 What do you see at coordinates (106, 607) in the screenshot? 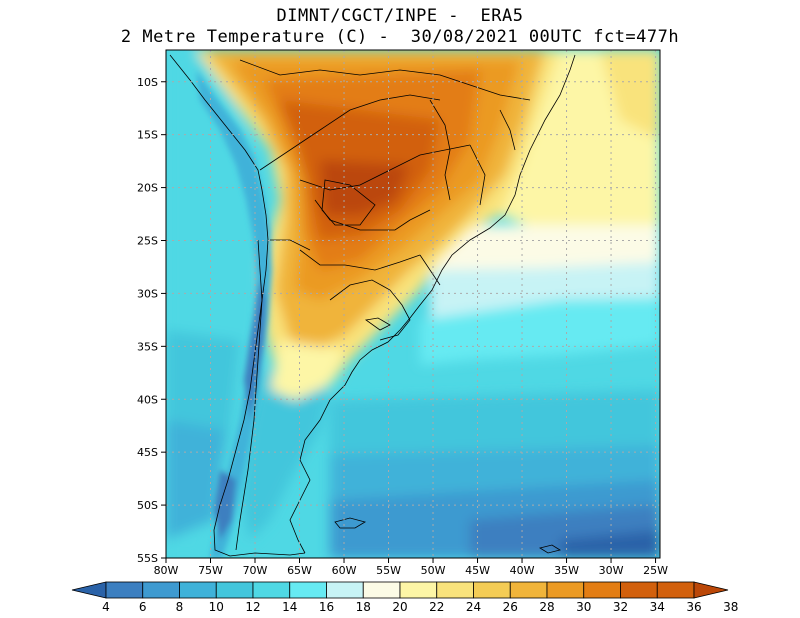
I see `colorbar-label: 4` at bounding box center [106, 607].